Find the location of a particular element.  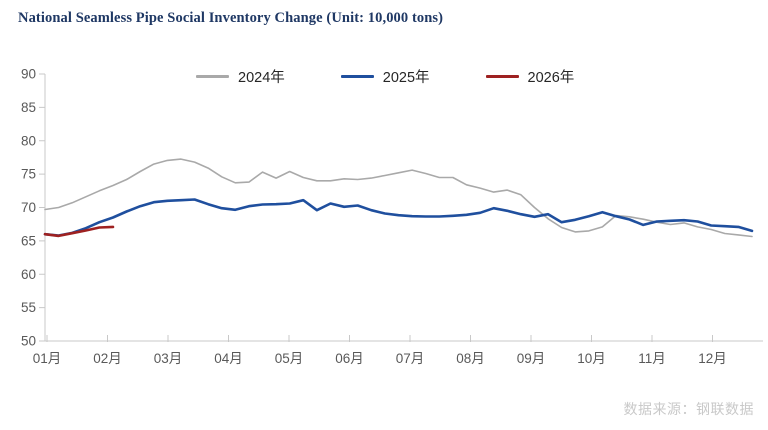

x-tick-label: 02月 is located at coordinates (107, 358).